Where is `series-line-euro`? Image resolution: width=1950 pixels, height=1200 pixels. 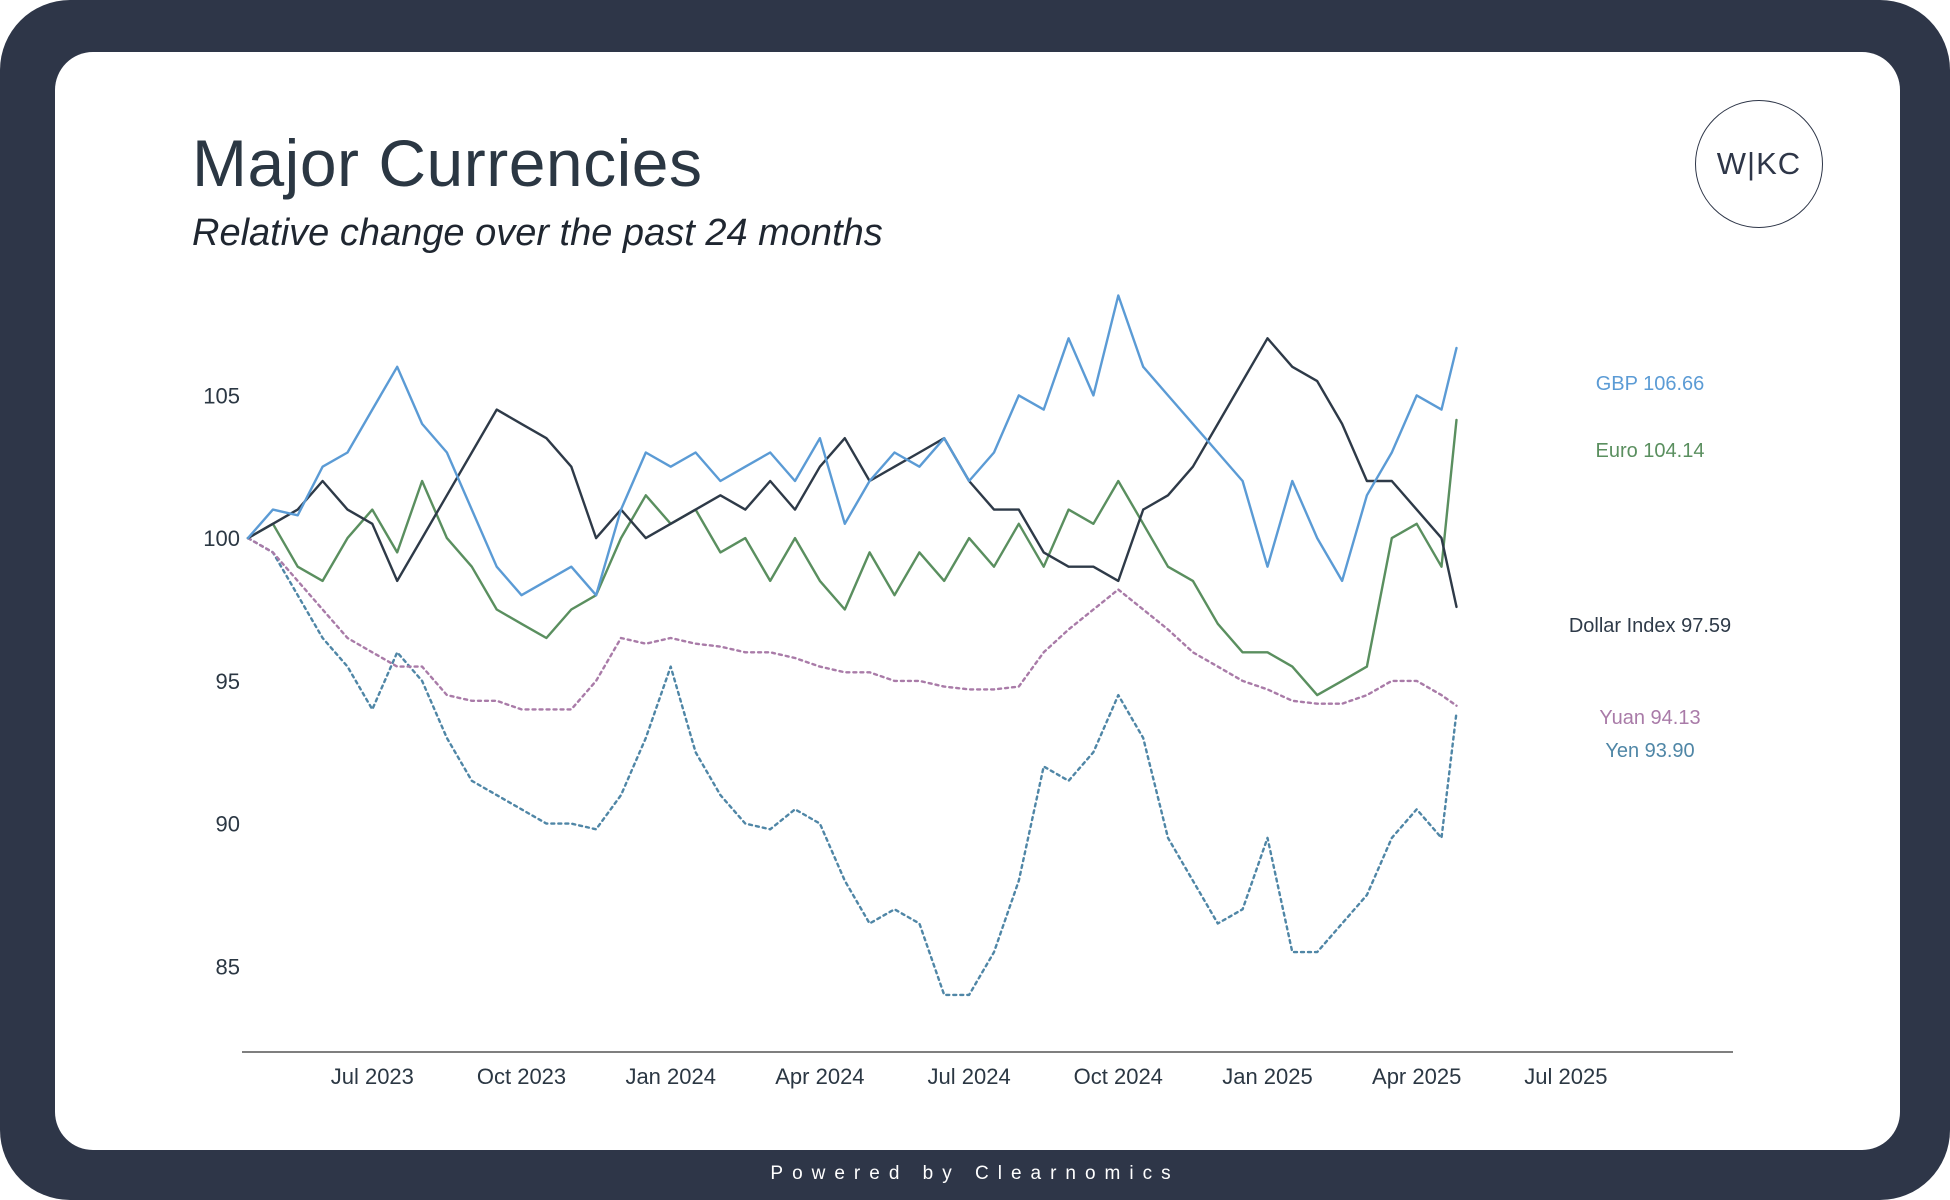
series-line-euro is located at coordinates (852, 557).